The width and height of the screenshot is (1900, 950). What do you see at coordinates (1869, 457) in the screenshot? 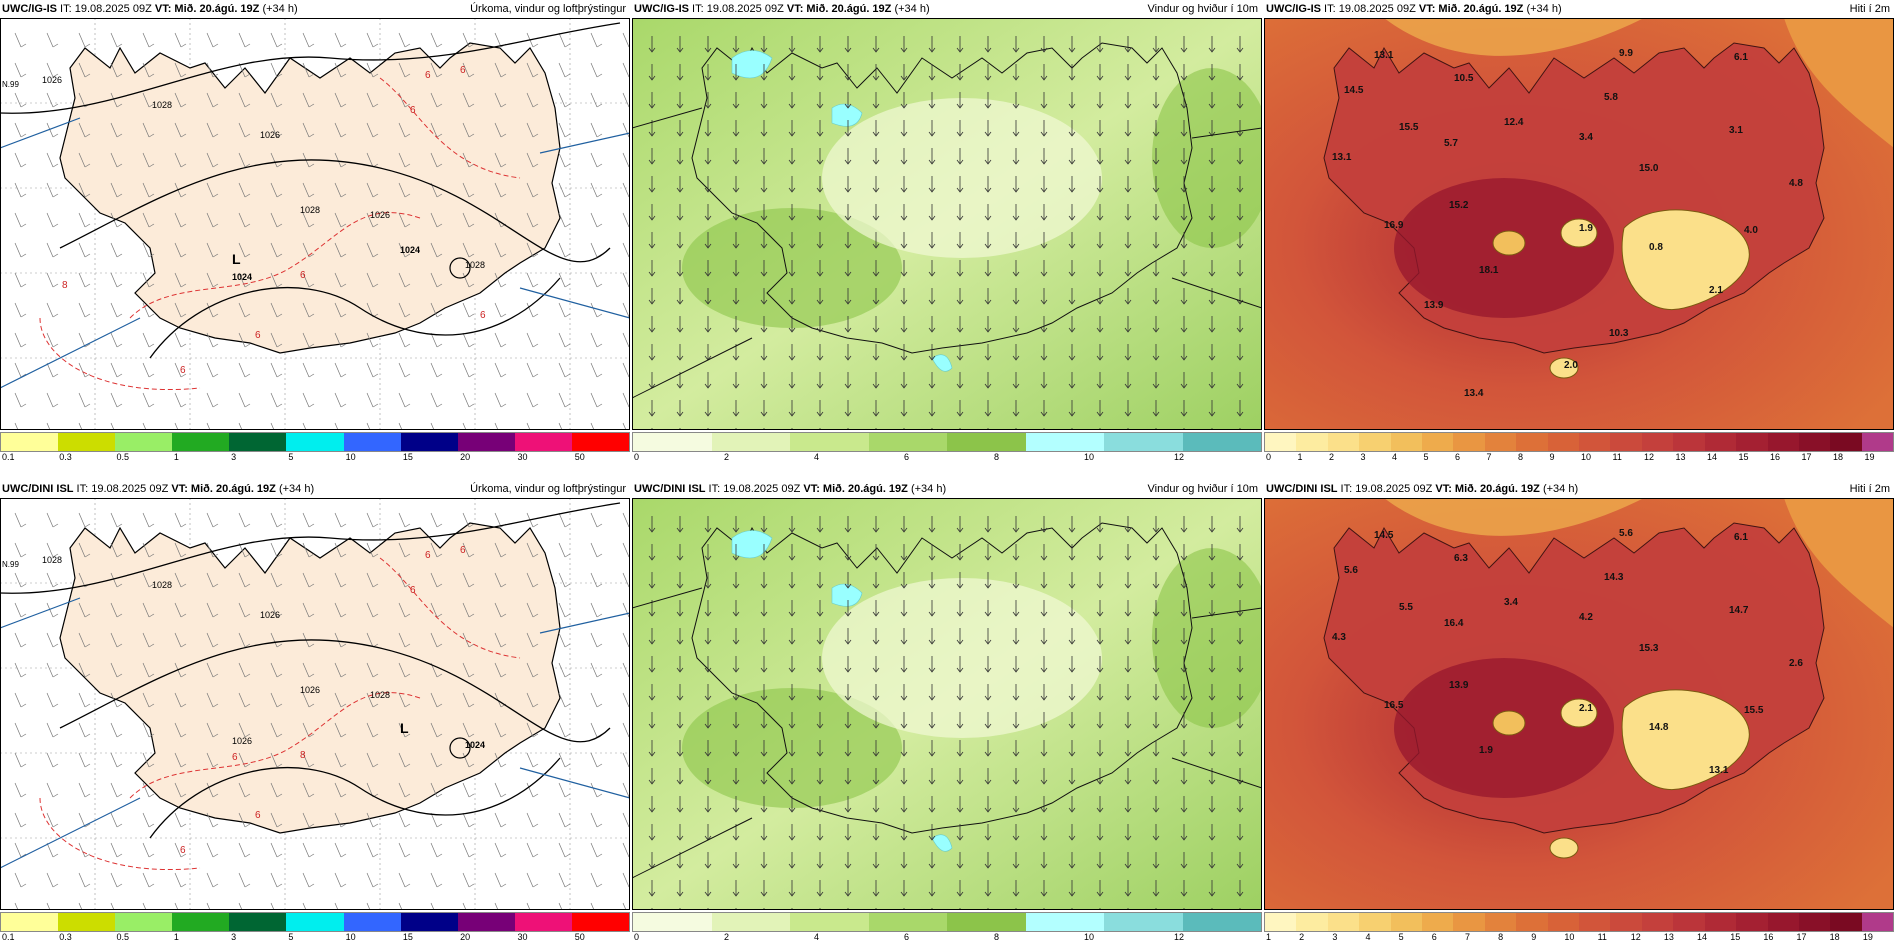
I see `scale-tick-label: 19` at bounding box center [1869, 457].